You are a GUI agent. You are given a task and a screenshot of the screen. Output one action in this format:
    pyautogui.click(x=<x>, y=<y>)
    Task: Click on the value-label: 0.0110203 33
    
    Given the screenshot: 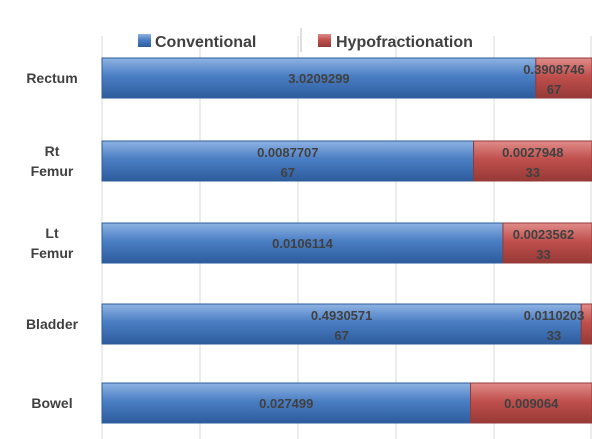 What is the action you would take?
    pyautogui.click(x=554, y=325)
    